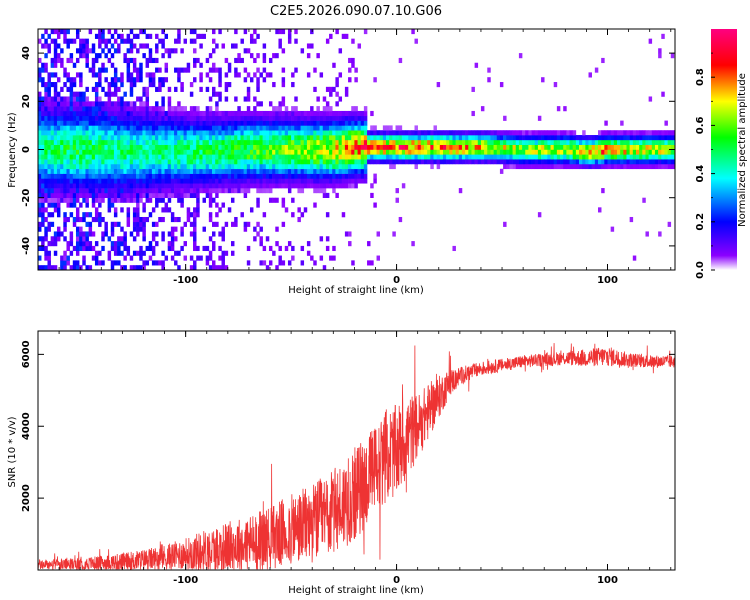  Describe the element at coordinates (742, 150) in the screenshot. I see `colorbar-title: Normalized spectral amplitude` at that location.